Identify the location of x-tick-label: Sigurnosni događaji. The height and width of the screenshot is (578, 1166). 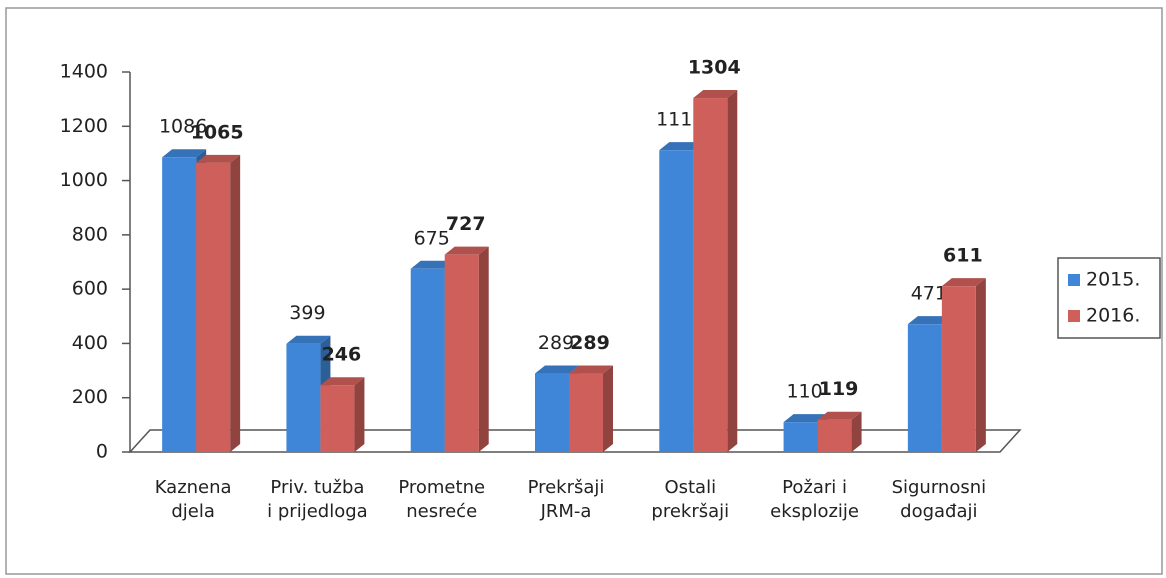
(939, 499).